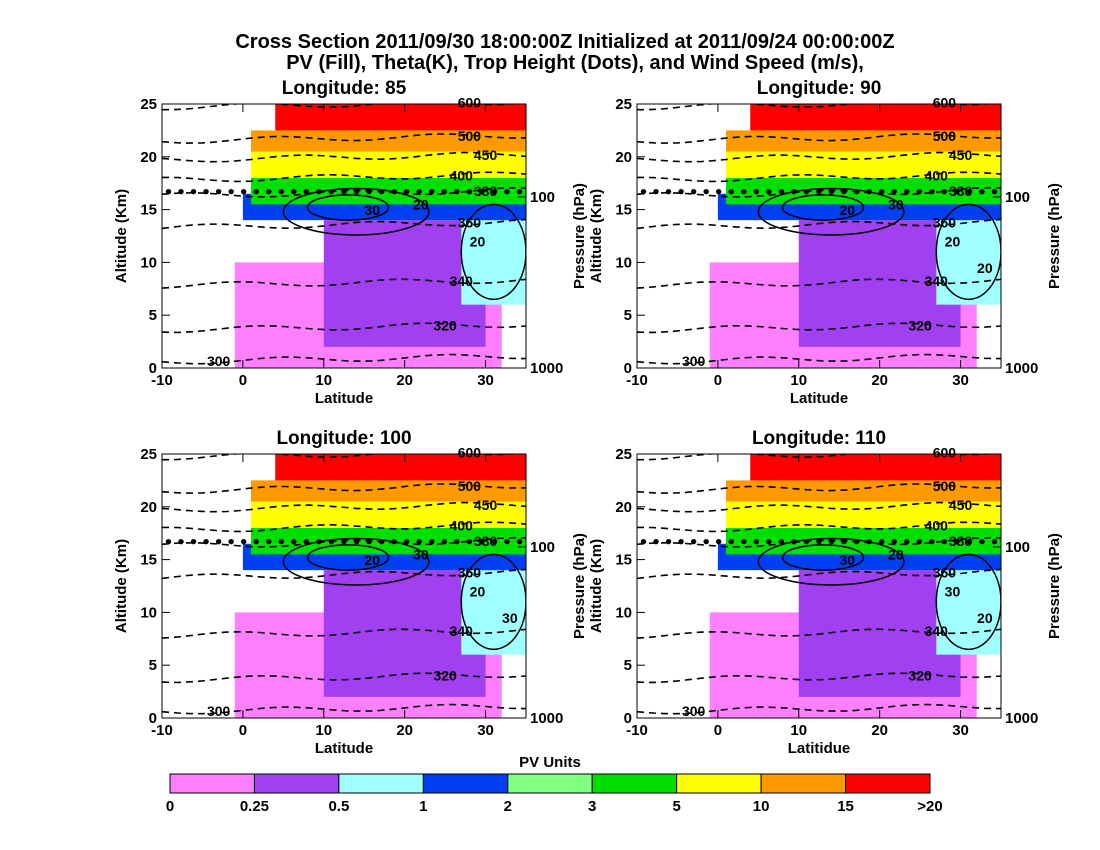 This screenshot has width=1100, height=850. What do you see at coordinates (338, 806) in the screenshot?
I see `colorbar-label-2: 0.5` at bounding box center [338, 806].